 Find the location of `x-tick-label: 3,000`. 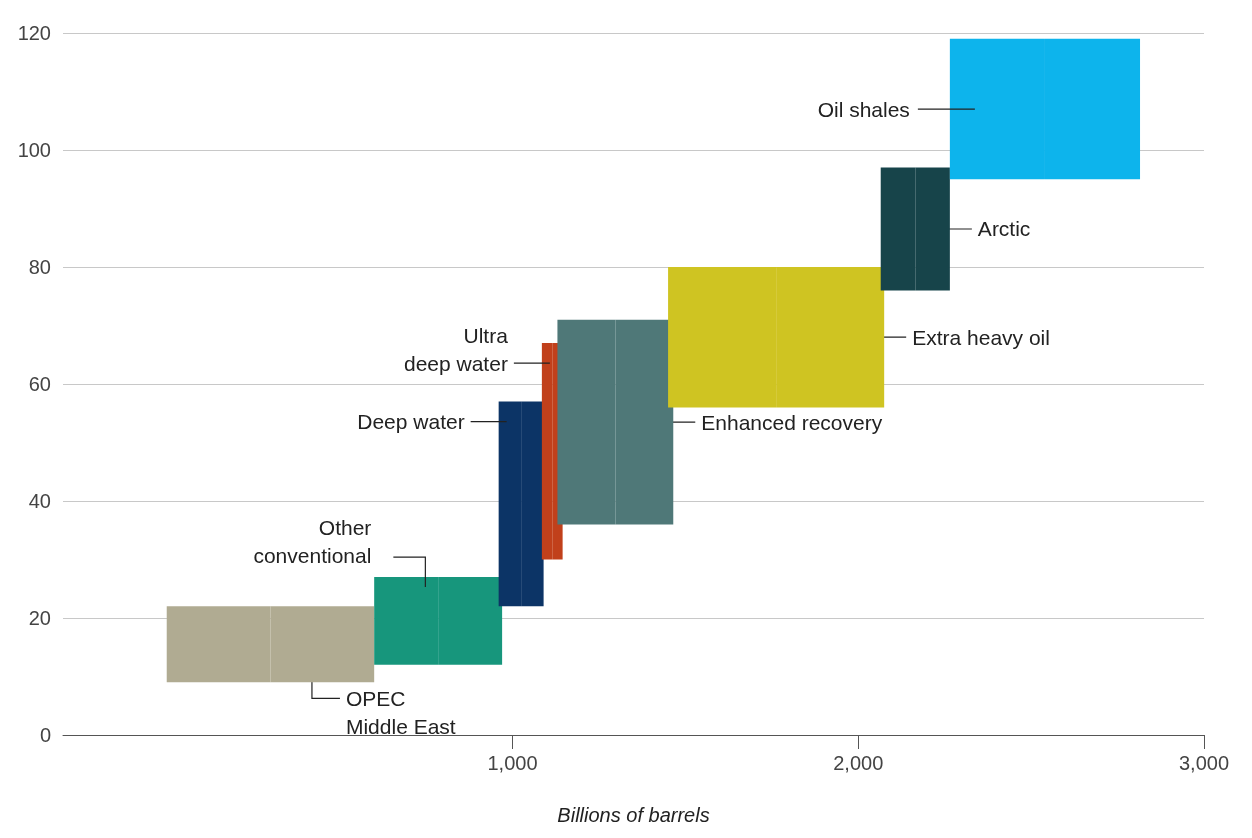

x-tick-label: 3,000 is located at coordinates (1204, 763).